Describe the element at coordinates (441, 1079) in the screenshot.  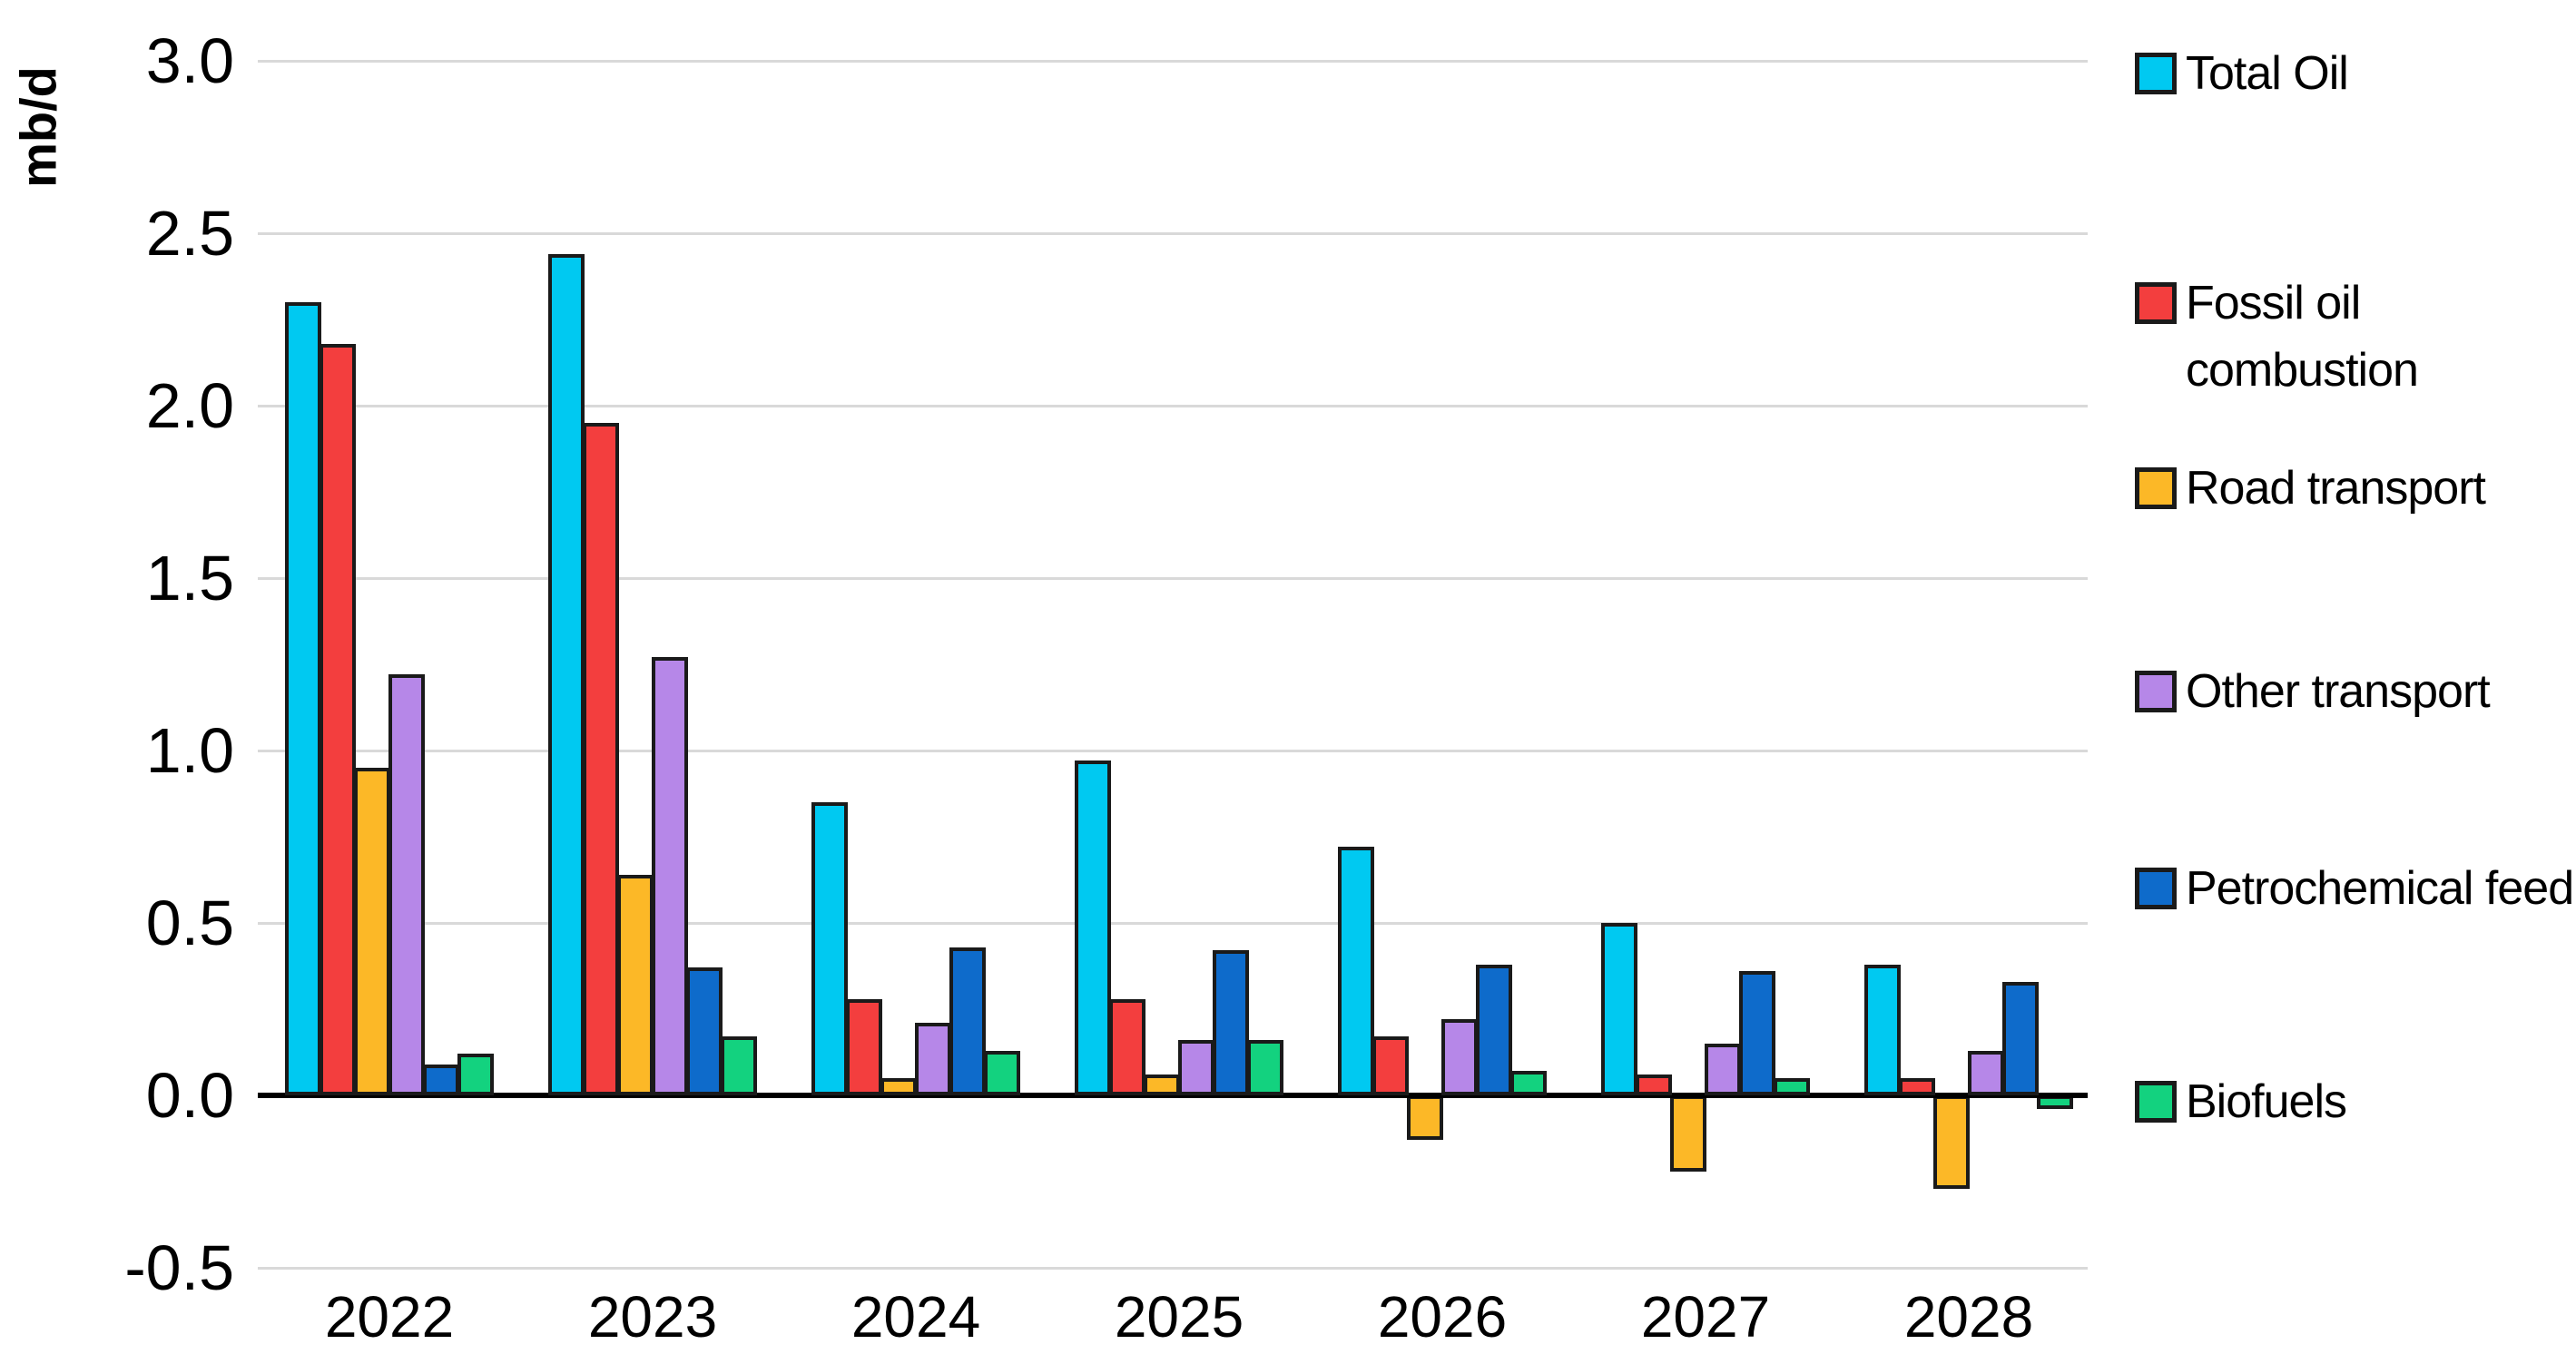
I see `bar-petrochemical-feed-2022` at that location.